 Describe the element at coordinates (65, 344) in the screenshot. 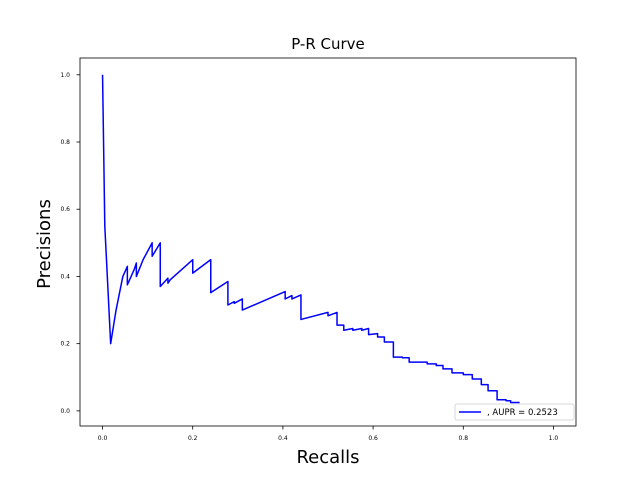

I see `y-tick-label: 0.2` at that location.